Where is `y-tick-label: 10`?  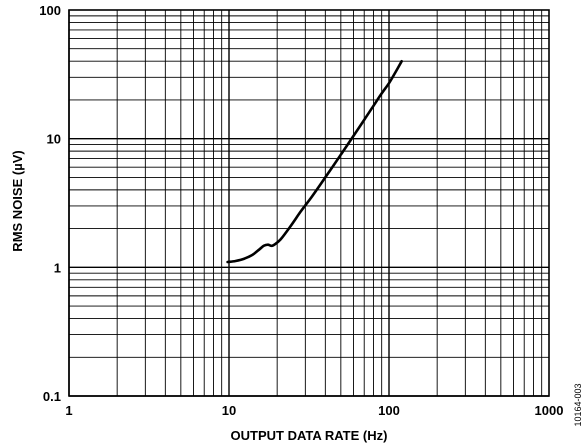
y-tick-label: 10 is located at coordinates (54, 139).